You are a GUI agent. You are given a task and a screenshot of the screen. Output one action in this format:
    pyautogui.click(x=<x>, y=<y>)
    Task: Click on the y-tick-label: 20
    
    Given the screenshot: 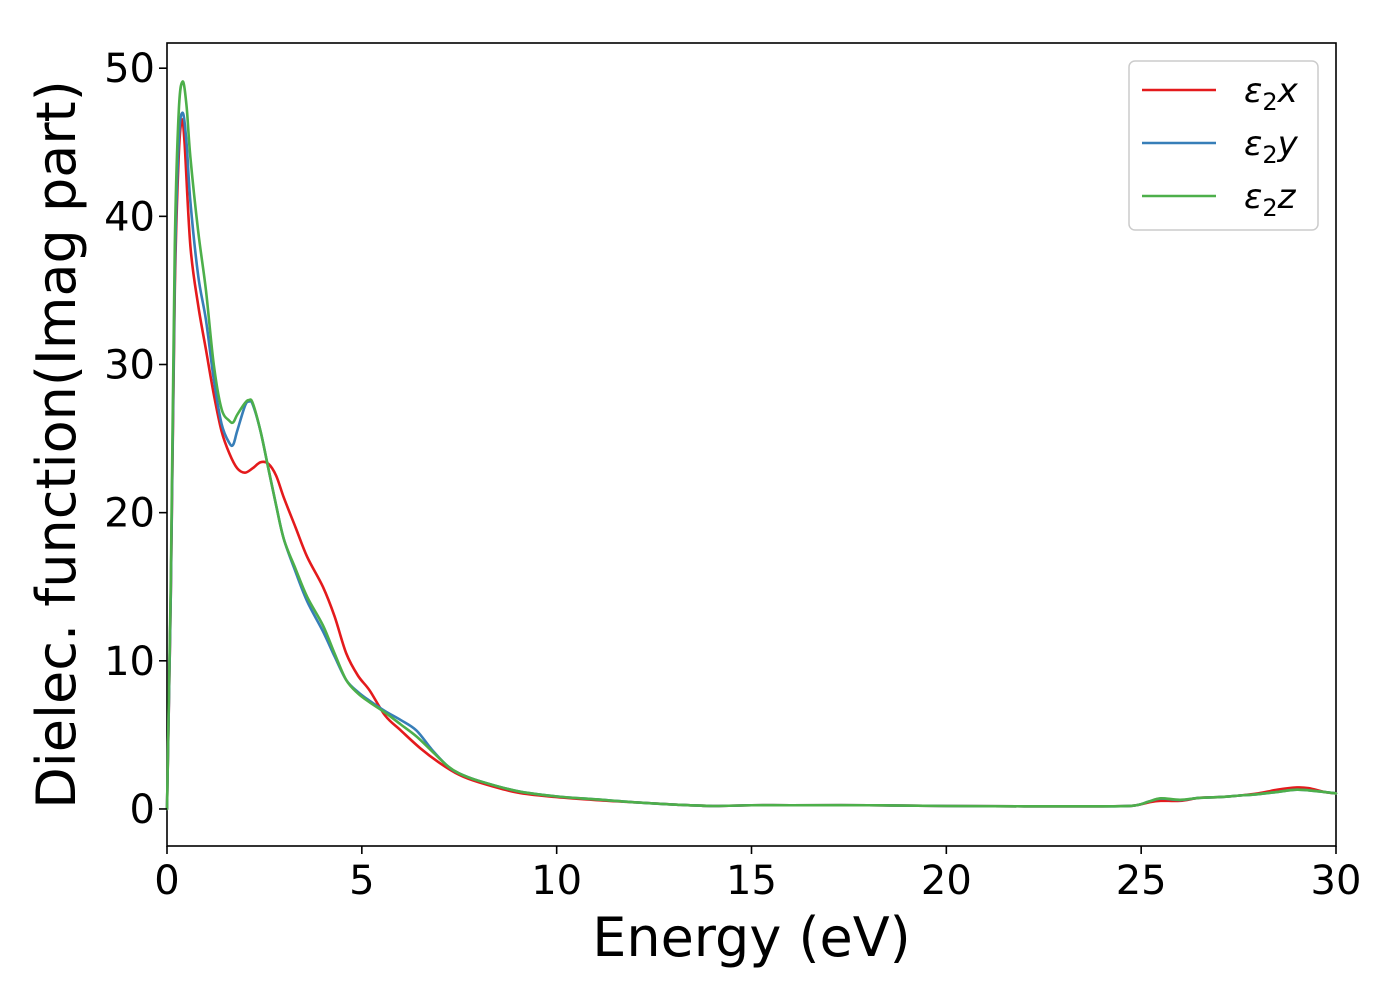 What is the action you would take?
    pyautogui.click(x=129, y=514)
    